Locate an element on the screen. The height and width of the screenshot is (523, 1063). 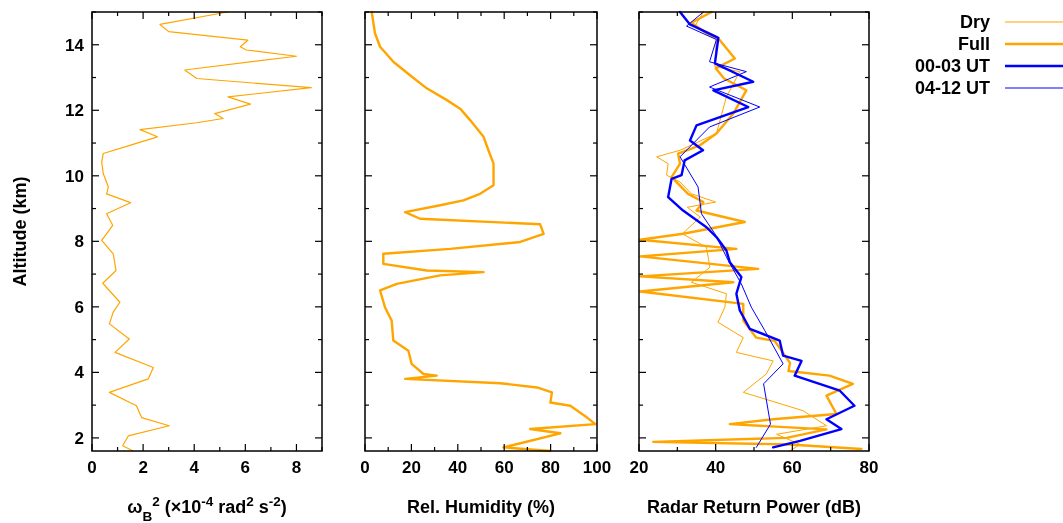
y-tick-label: 10 is located at coordinates (74, 176).